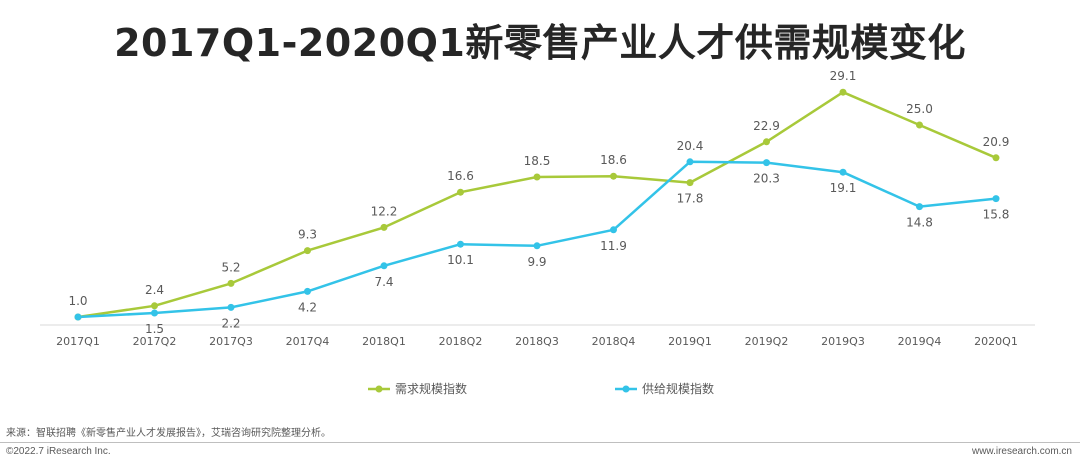 Image resolution: width=1080 pixels, height=467 pixels. I want to click on x-tick-label: 2018Q3, so click(537, 341).